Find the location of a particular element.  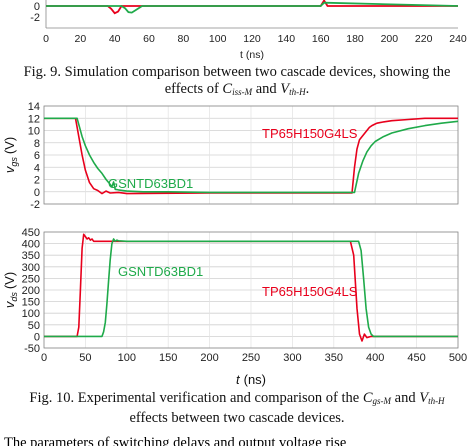

x-tick-label: 50 is located at coordinates (85, 358).